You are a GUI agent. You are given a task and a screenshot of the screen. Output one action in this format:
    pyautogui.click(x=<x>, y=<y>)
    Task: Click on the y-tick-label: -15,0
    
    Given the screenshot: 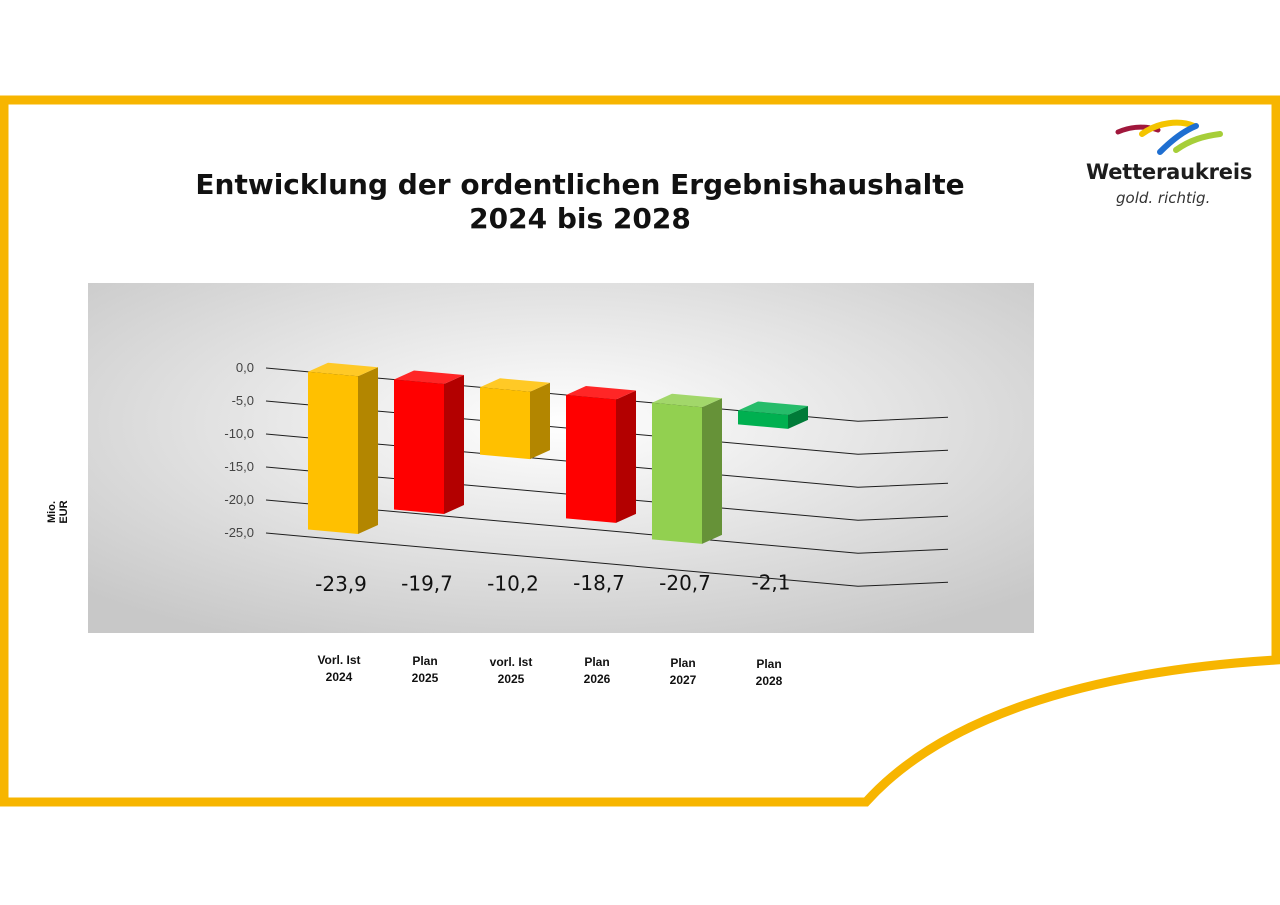 What is the action you would take?
    pyautogui.click(x=239, y=466)
    